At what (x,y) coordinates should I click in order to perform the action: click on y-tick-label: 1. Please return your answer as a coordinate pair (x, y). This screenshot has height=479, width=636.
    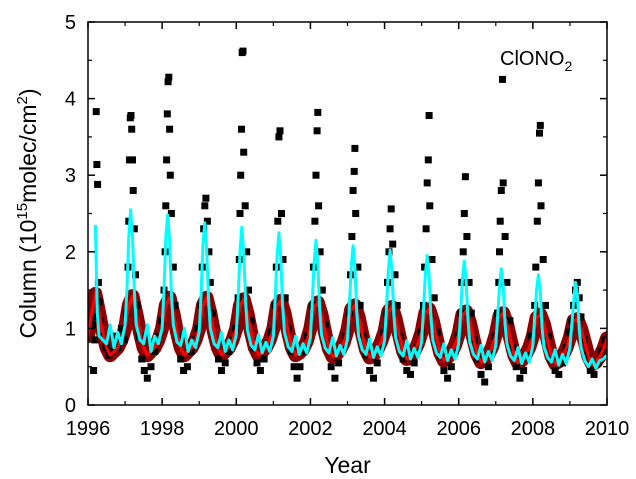
    Looking at the image, I should click on (70, 329).